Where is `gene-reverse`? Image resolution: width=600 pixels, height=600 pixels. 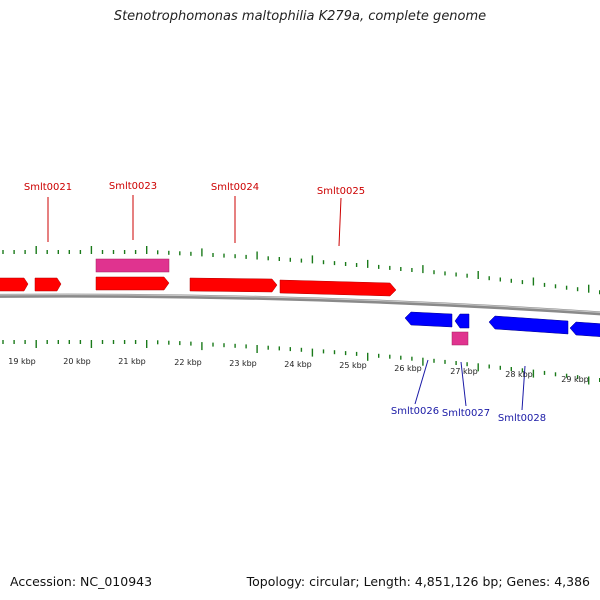
gene-reverse is located at coordinates (584, 329).